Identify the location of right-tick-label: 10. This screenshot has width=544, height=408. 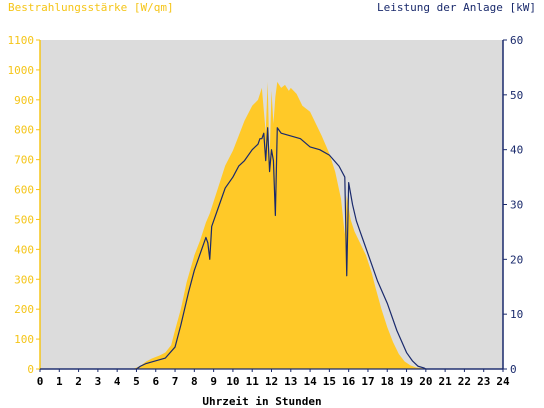
(516, 314).